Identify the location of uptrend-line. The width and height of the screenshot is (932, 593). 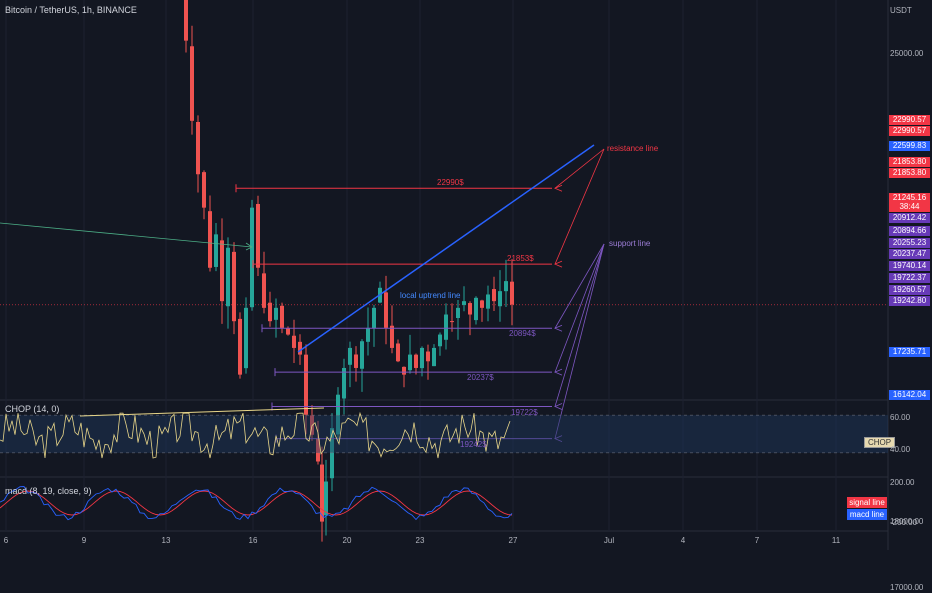
(446, 248).